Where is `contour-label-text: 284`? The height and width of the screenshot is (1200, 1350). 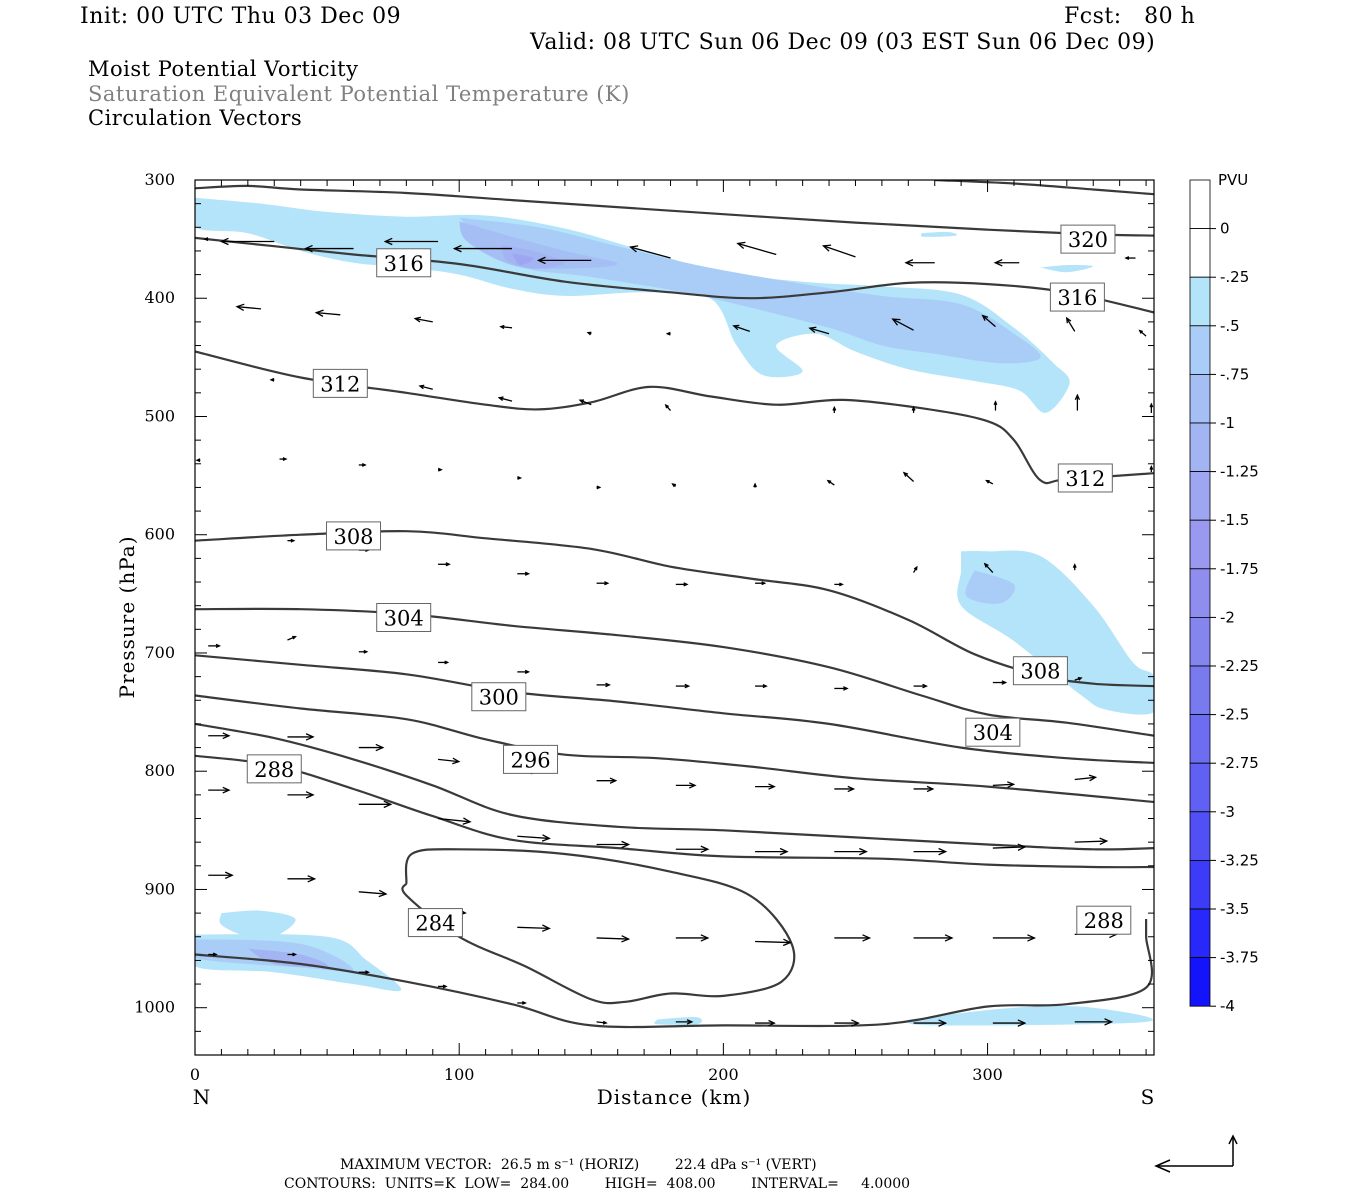
contour-label-text: 284 is located at coordinates (435, 924).